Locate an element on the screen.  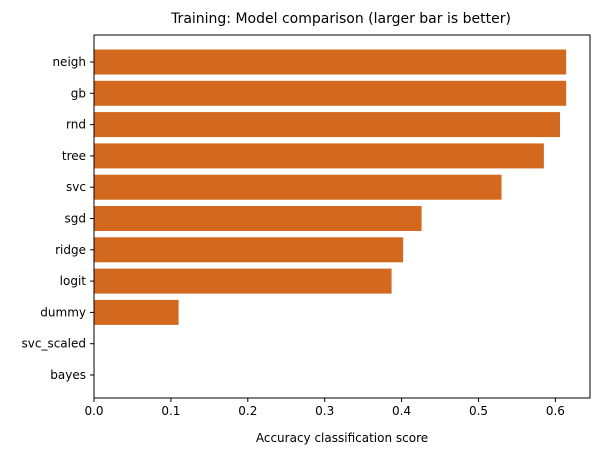
y-tick-label: svc_scaled is located at coordinates (54, 344).